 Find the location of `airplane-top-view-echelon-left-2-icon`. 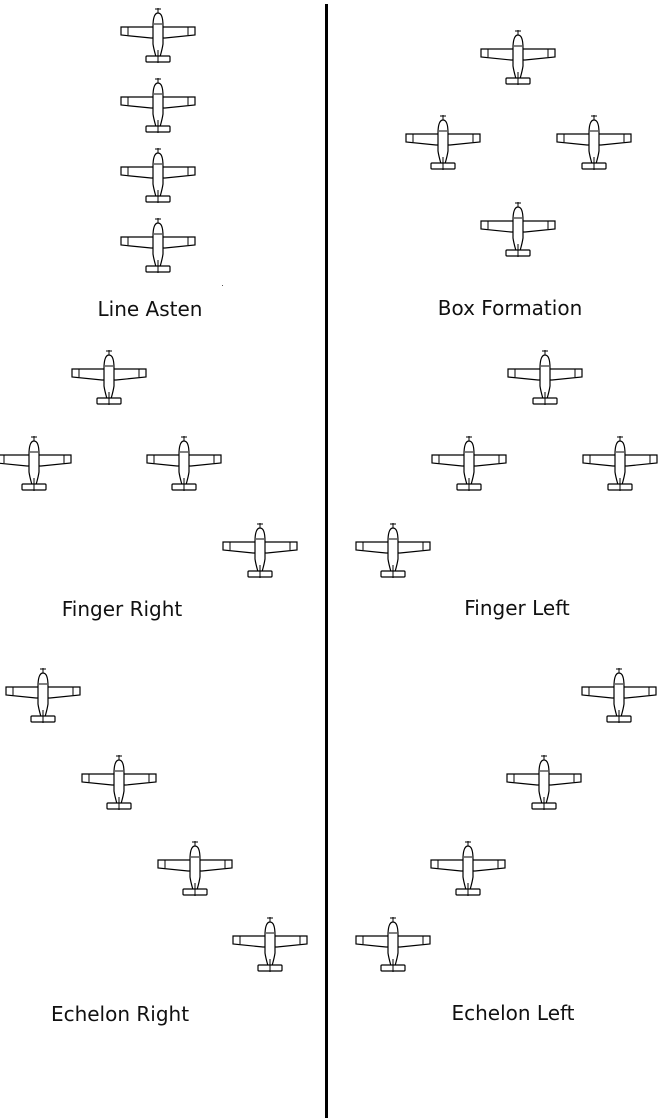

airplane-top-view-echelon-left-2-icon is located at coordinates (544, 782).